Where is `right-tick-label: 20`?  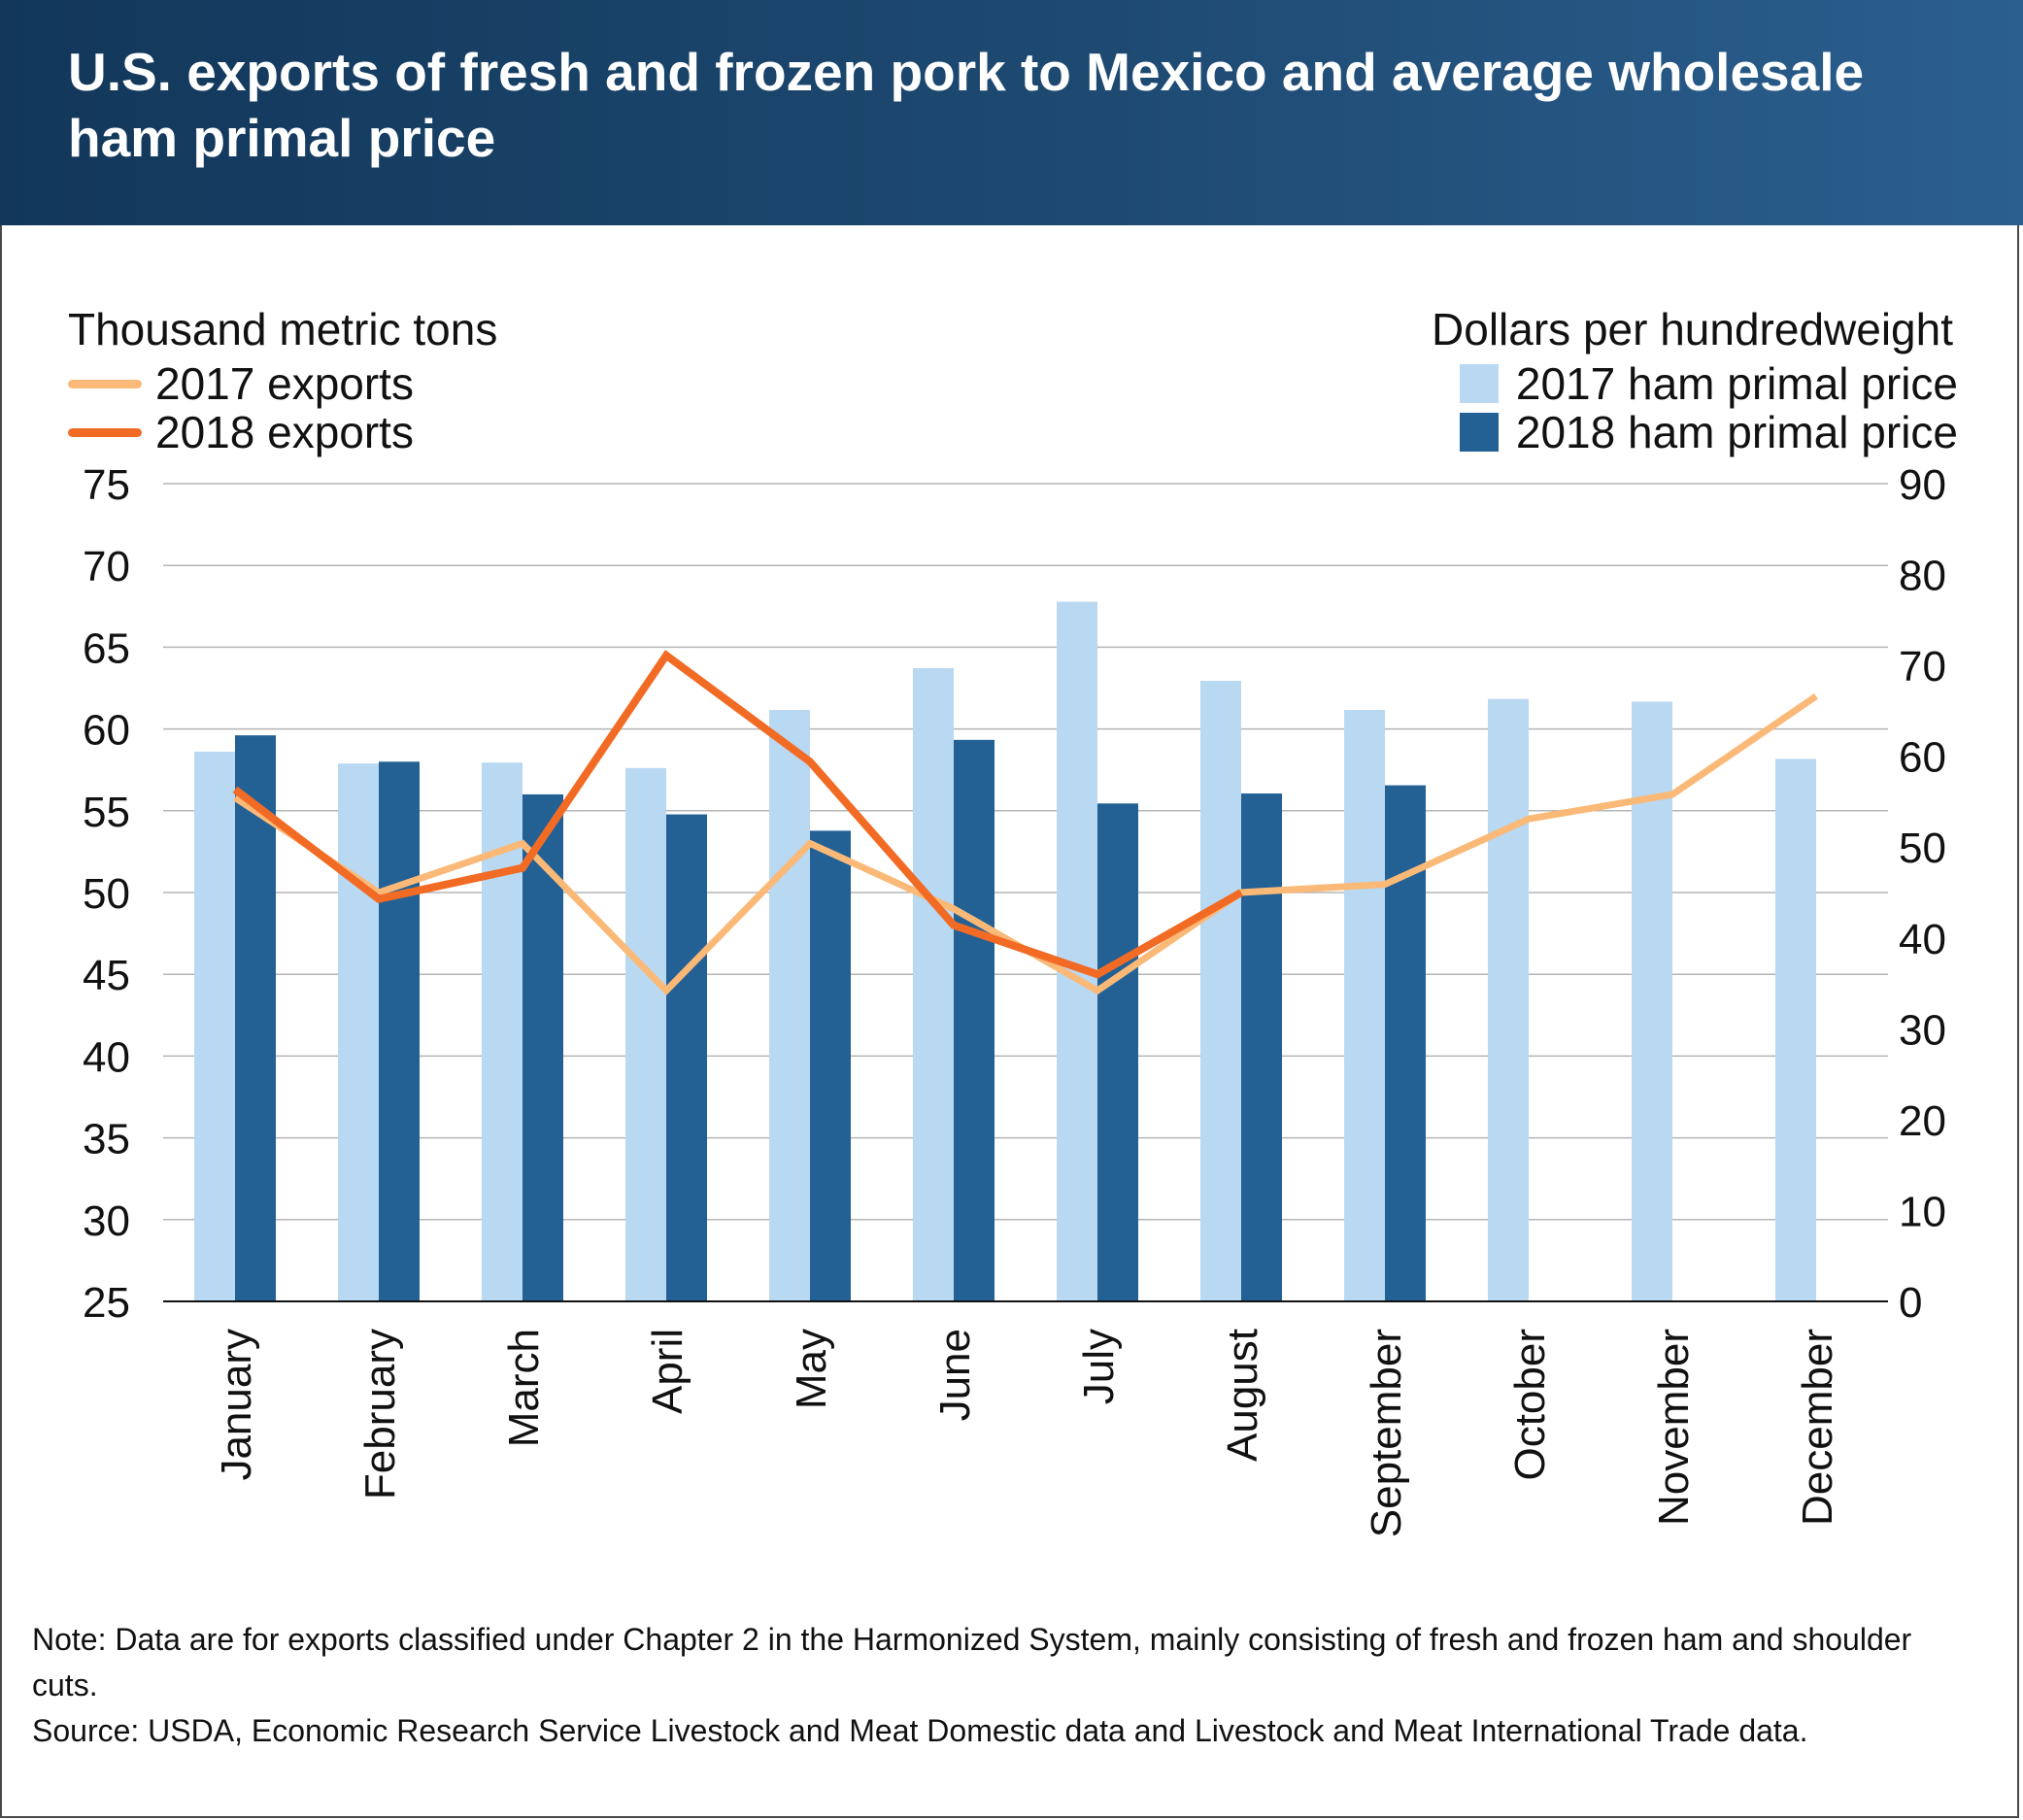
right-tick-label: 20 is located at coordinates (1922, 1121).